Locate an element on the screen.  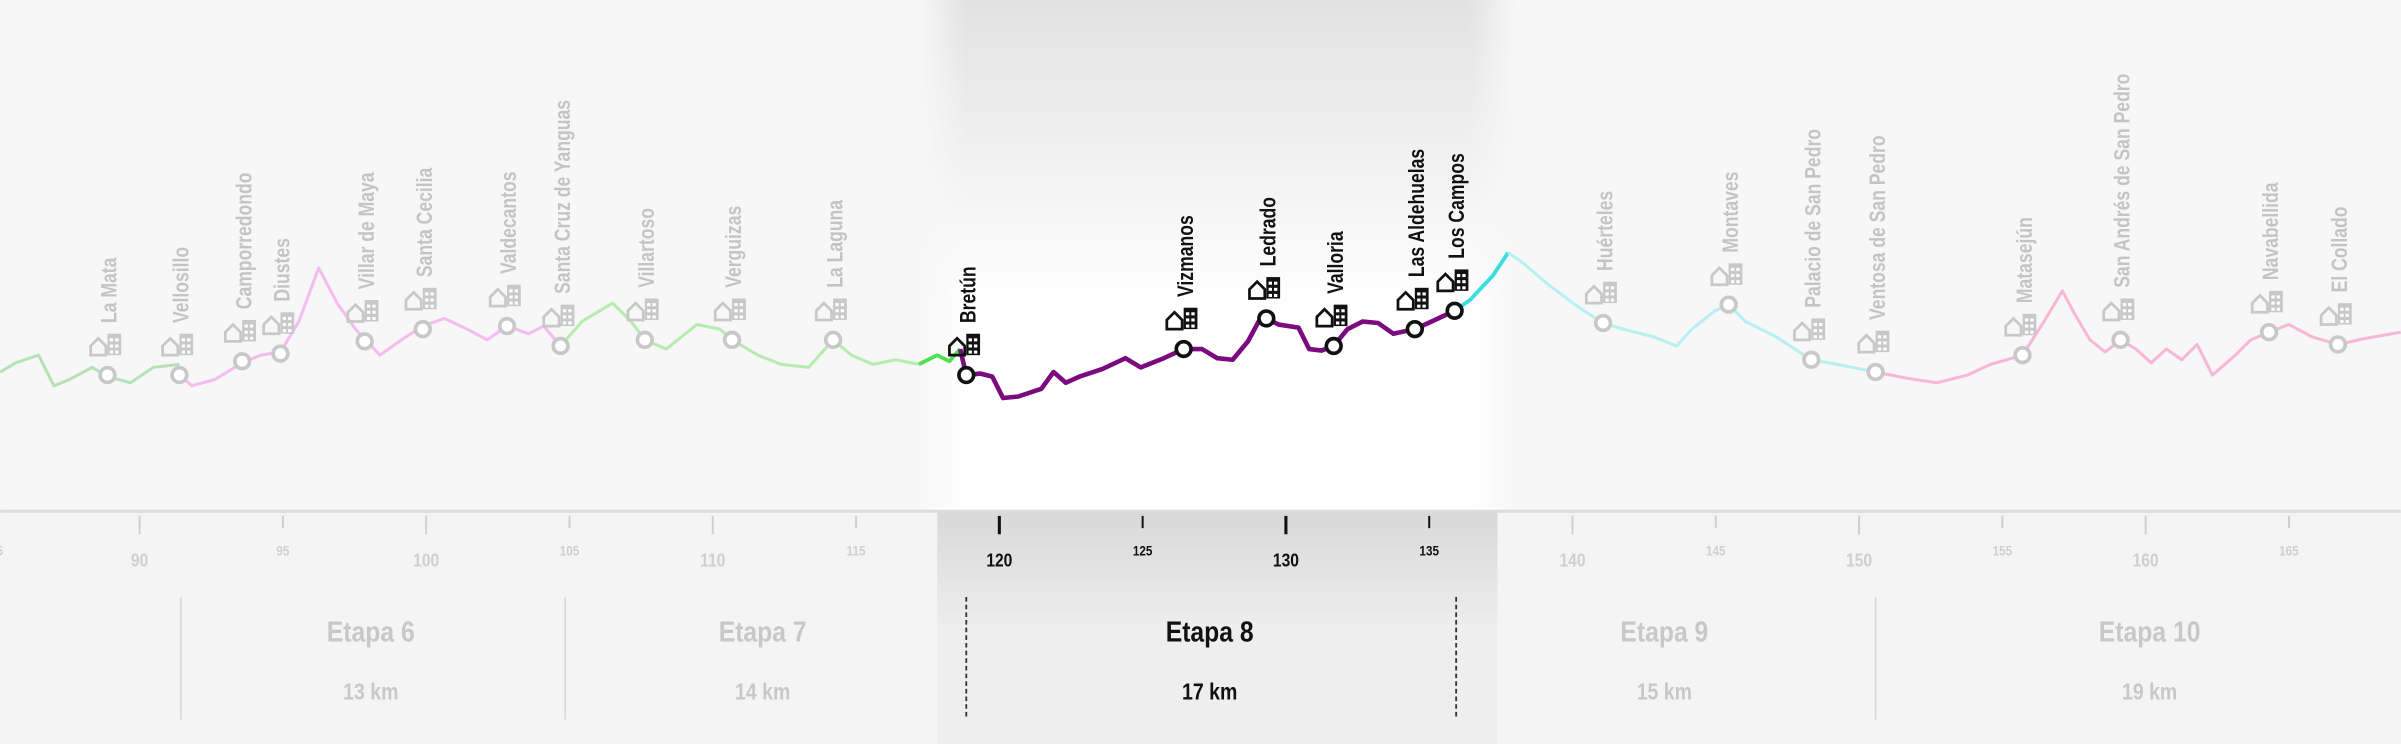
town-label: Montaves is located at coordinates (1731, 212).